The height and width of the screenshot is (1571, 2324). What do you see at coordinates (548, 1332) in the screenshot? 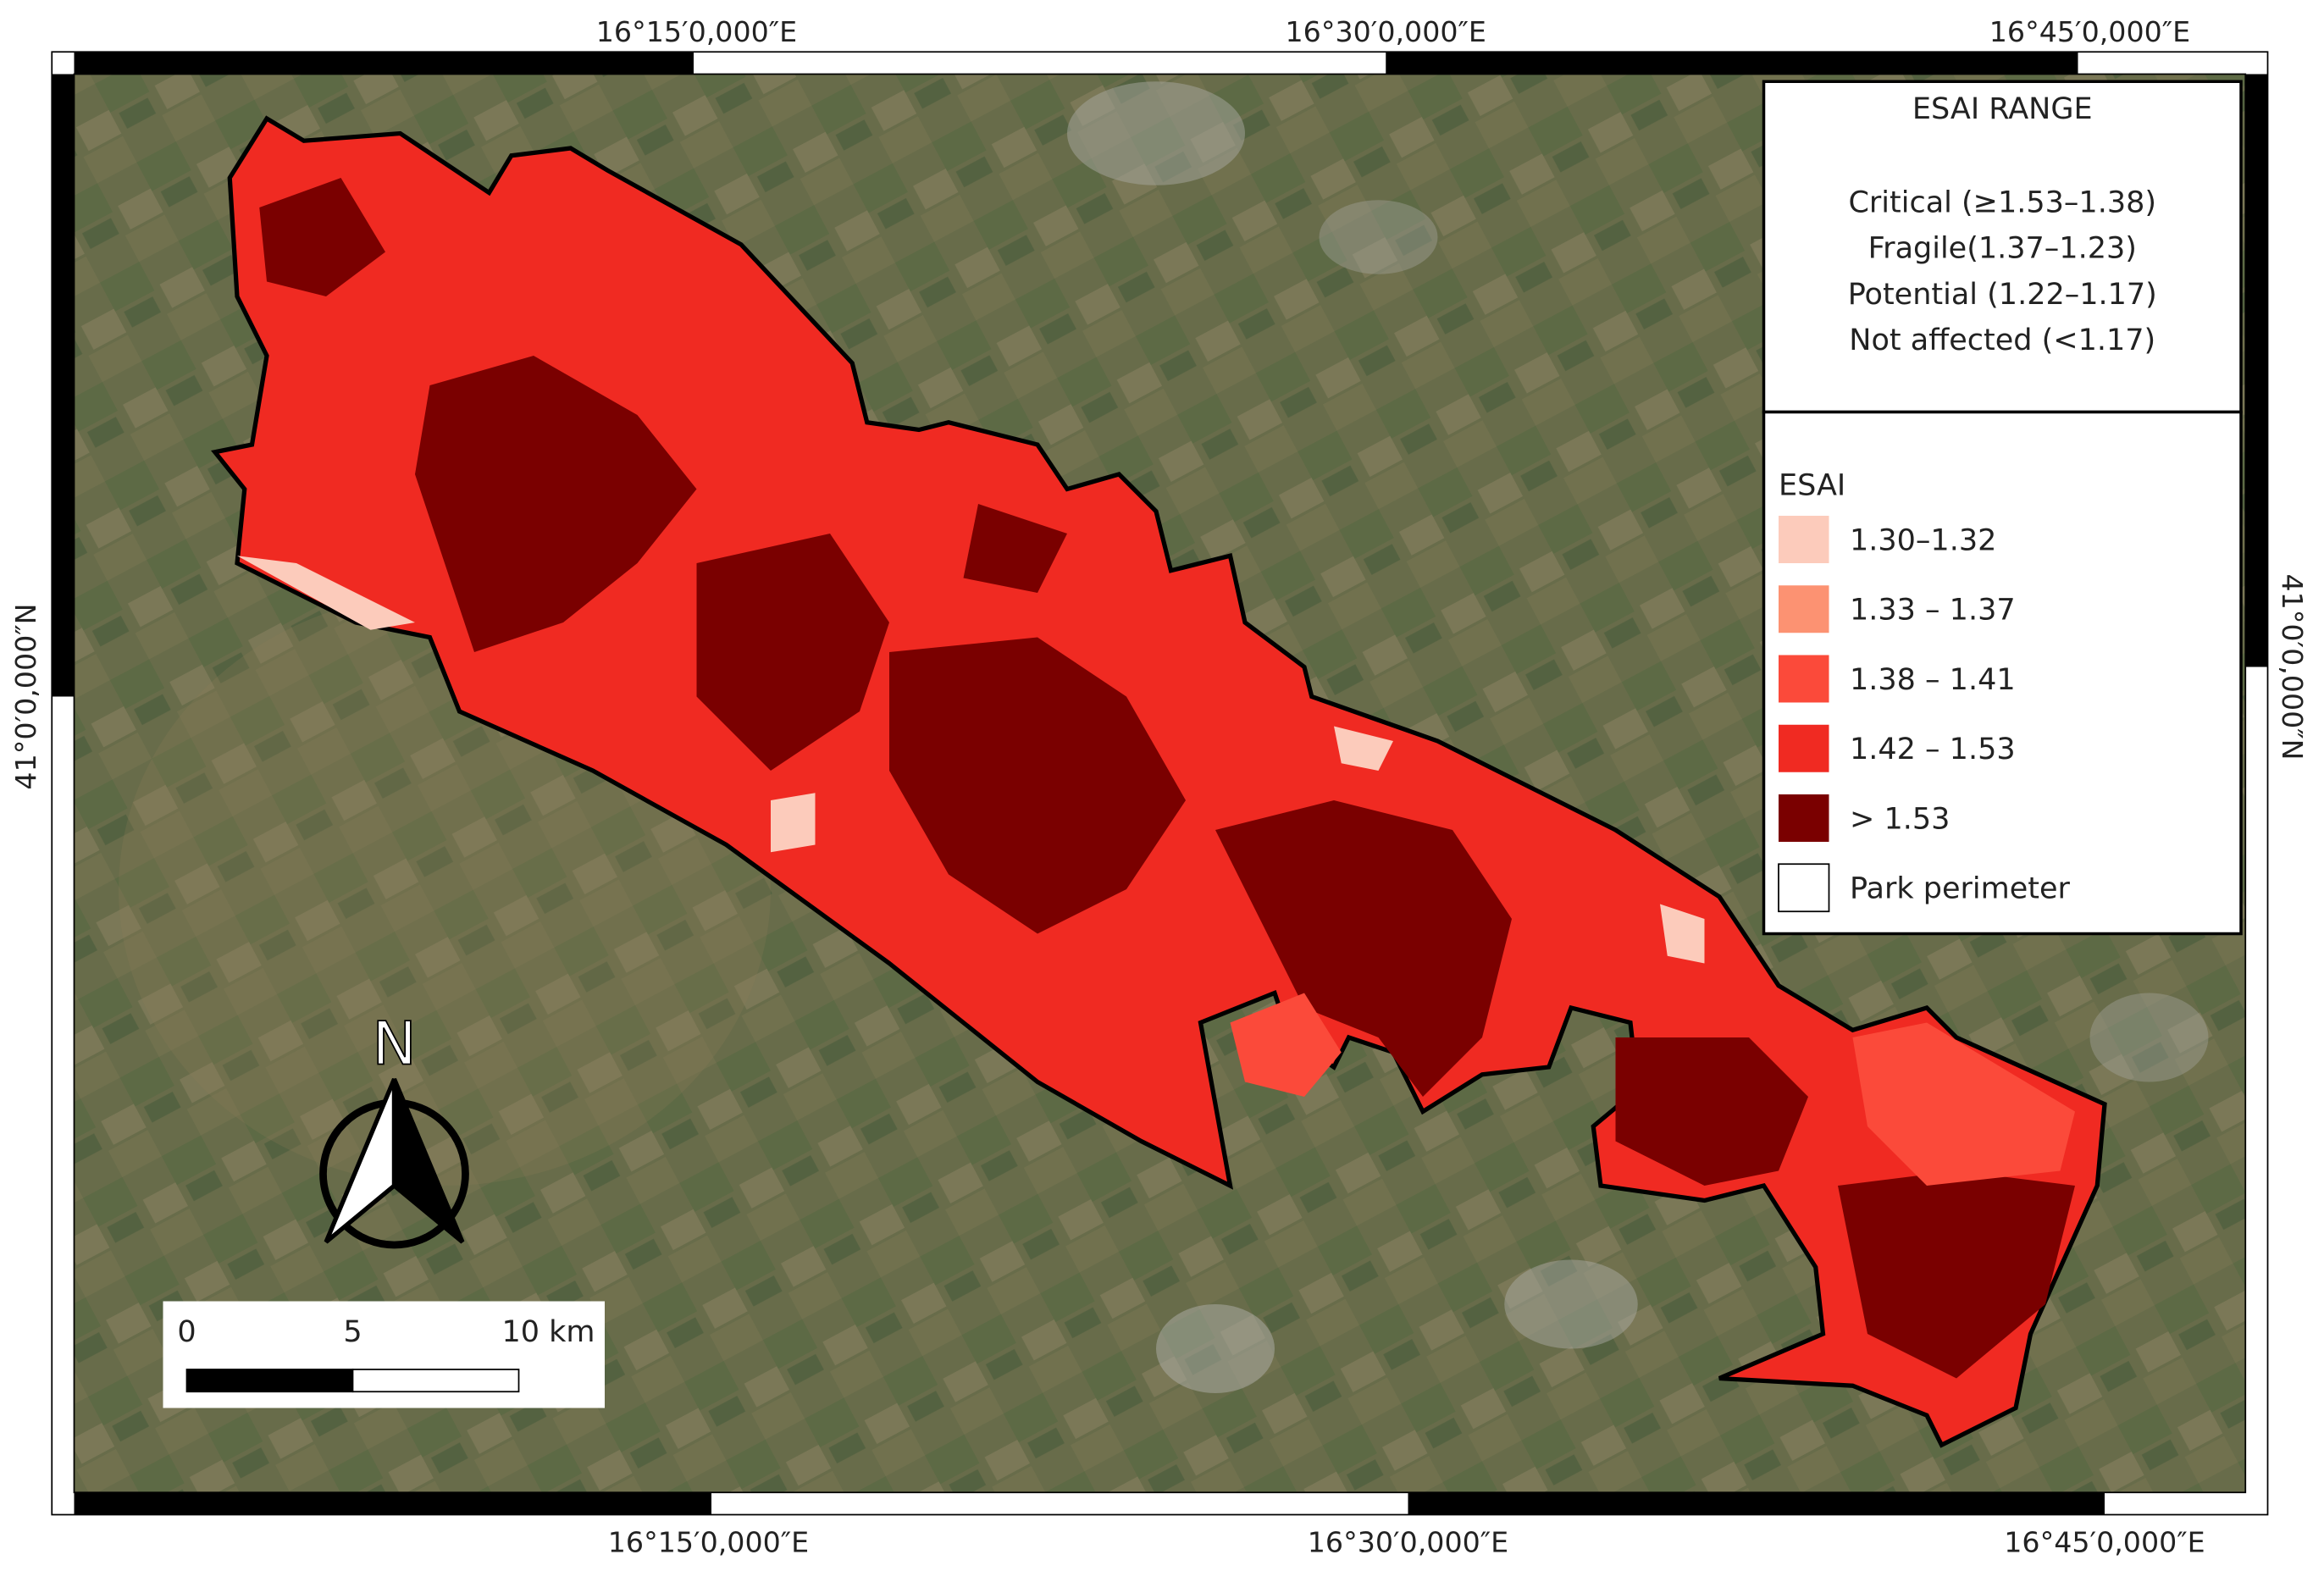
I see `scale-label: 10 km` at bounding box center [548, 1332].